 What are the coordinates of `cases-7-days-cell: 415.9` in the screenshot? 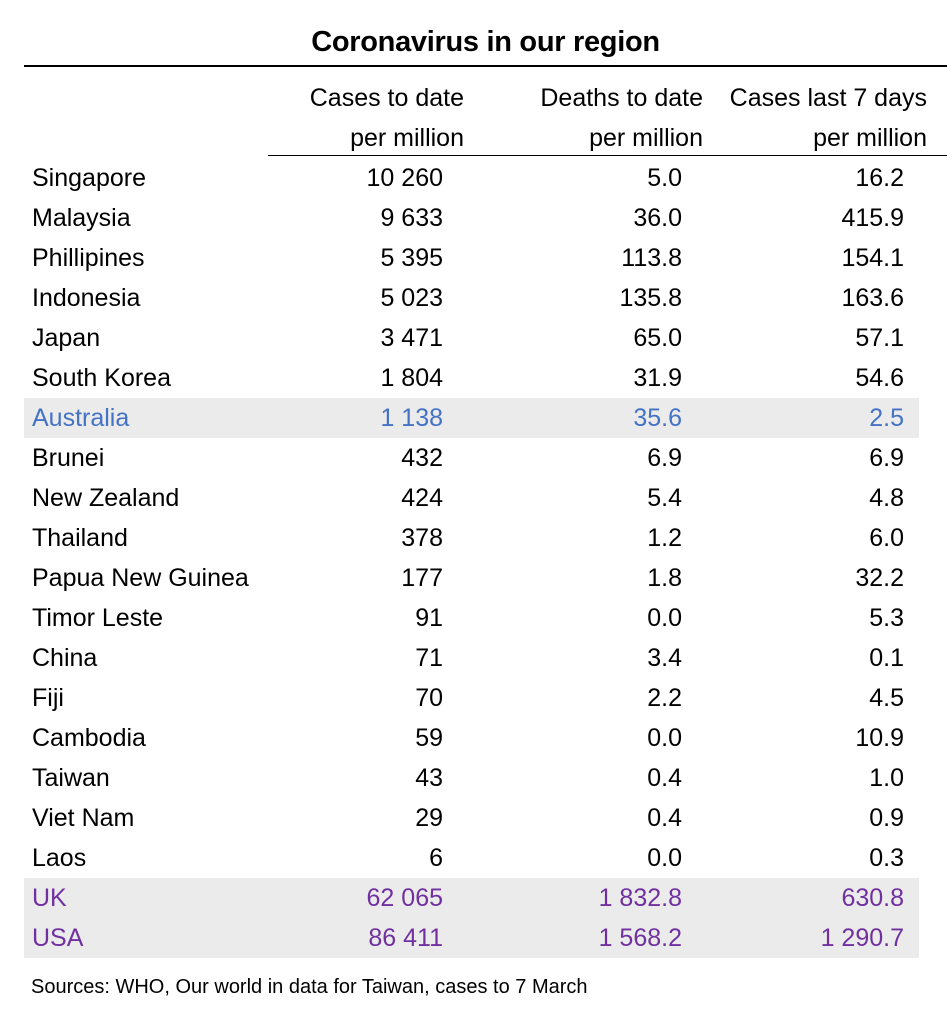 It's located at (872, 218).